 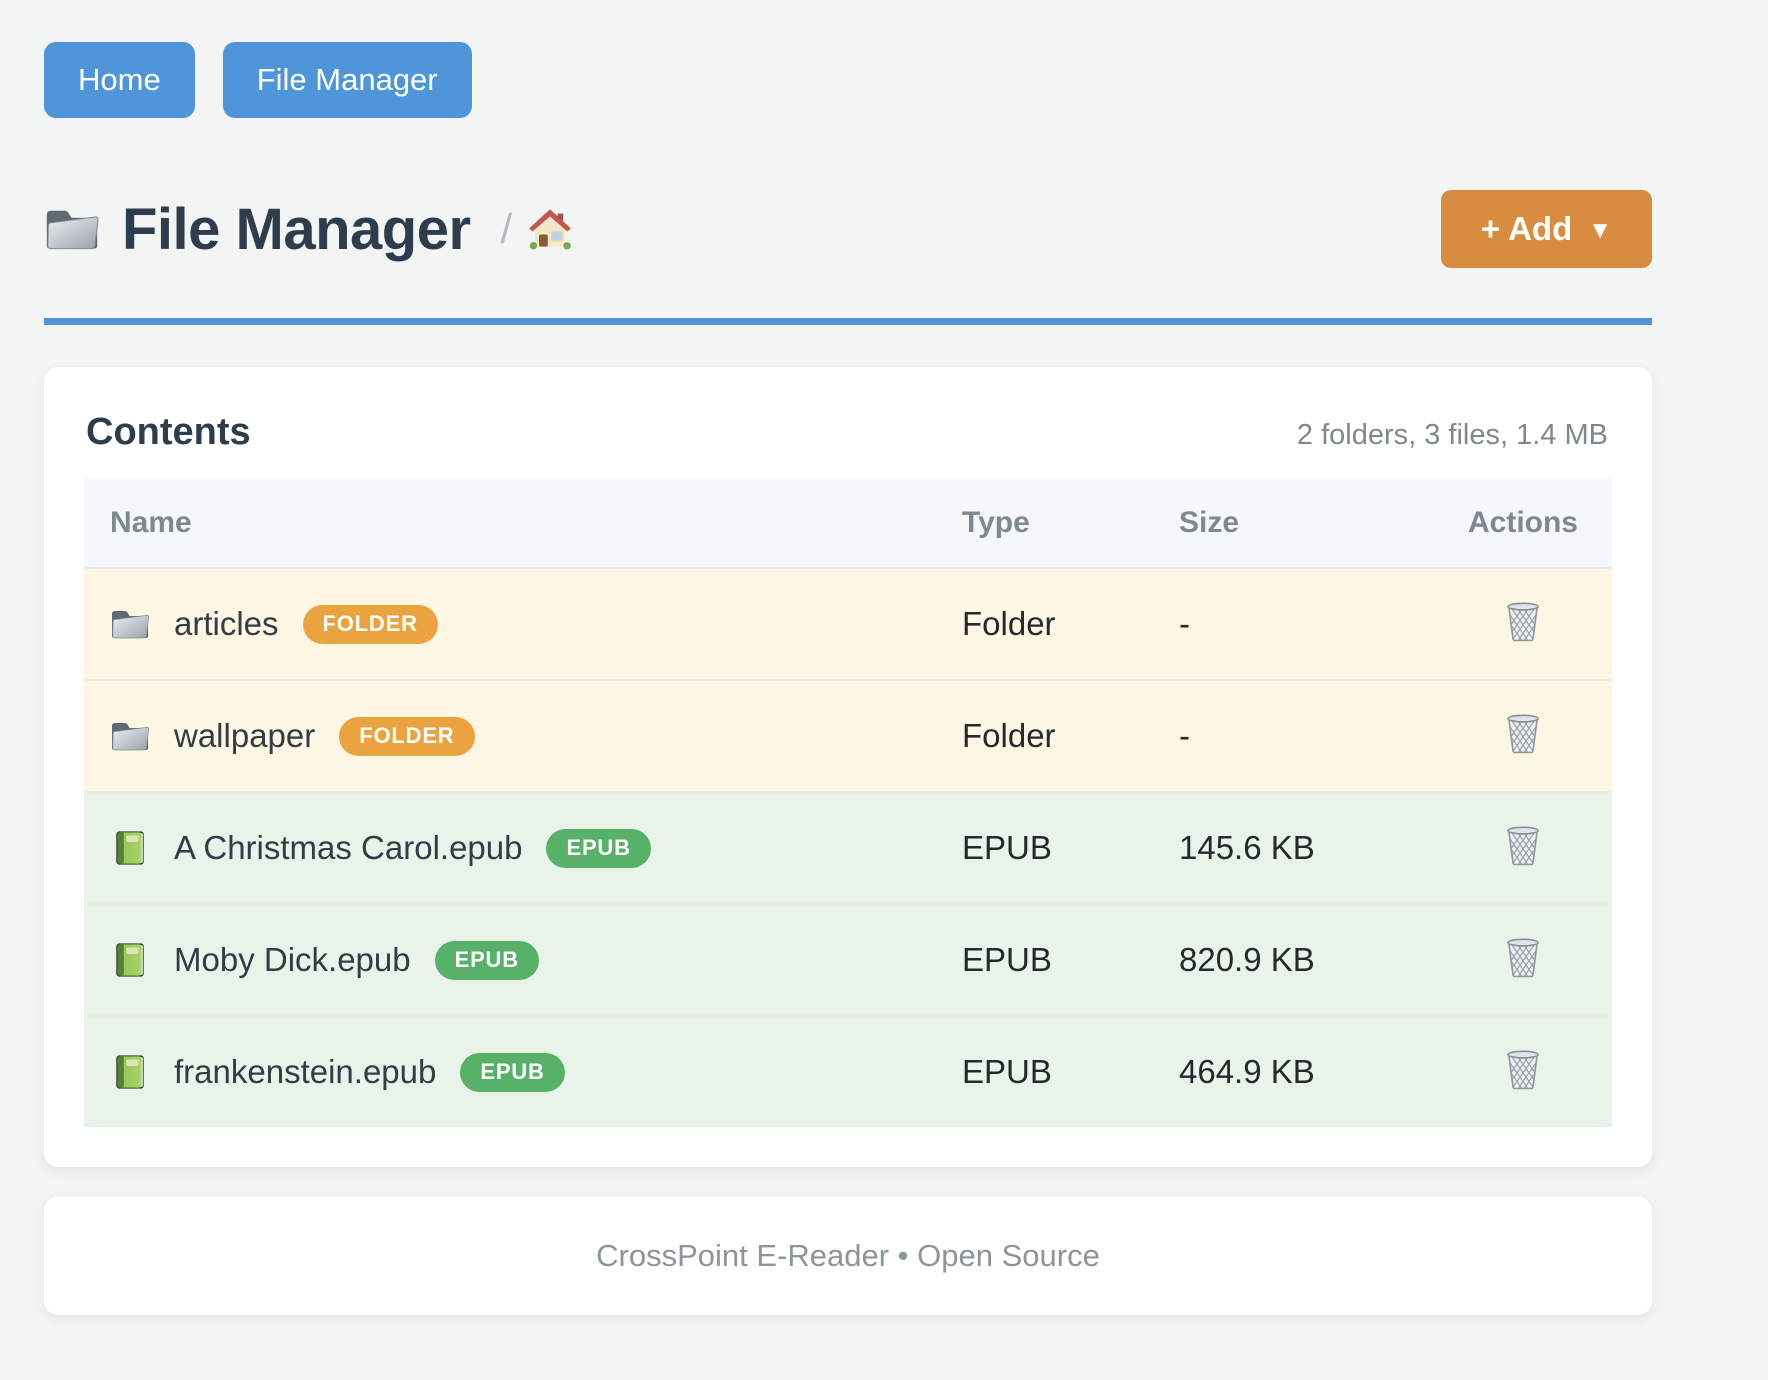 I want to click on nav-file-manager-button: File Manager, so click(x=347, y=80).